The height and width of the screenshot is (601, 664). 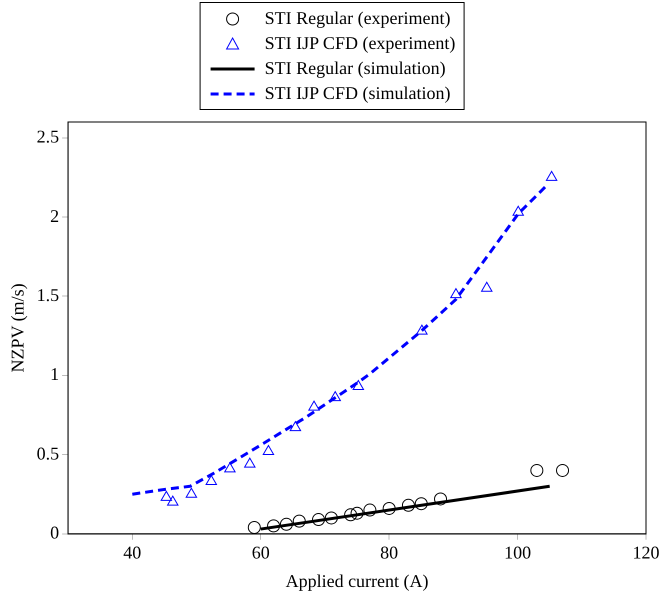 What do you see at coordinates (360, 43) in the screenshot?
I see `legend-label: STI IJP CFD (experiment)` at bounding box center [360, 43].